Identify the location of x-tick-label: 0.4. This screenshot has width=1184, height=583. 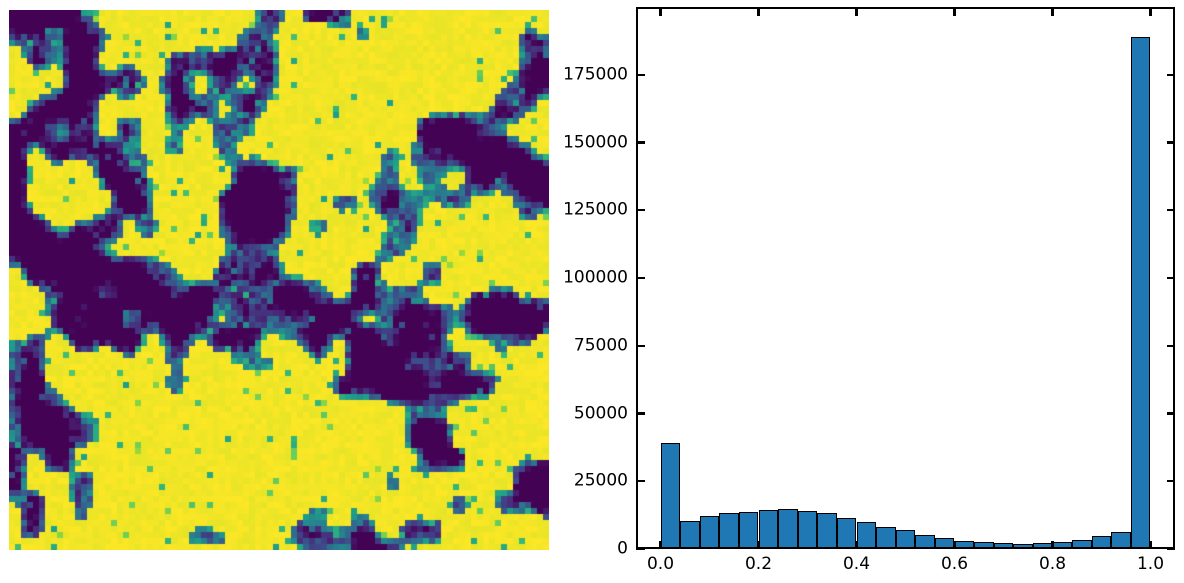
(856, 564).